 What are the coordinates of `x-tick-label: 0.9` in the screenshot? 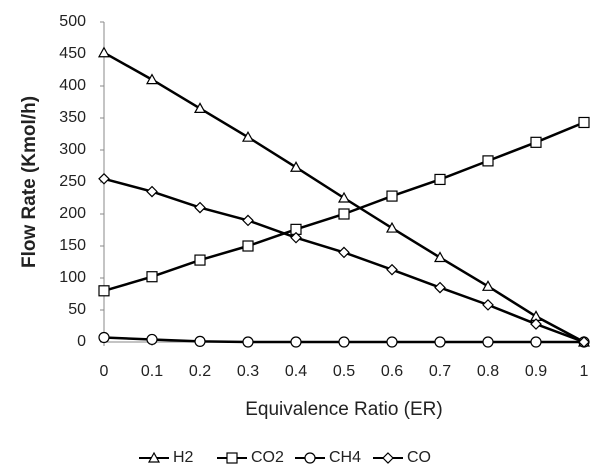 It's located at (536, 371).